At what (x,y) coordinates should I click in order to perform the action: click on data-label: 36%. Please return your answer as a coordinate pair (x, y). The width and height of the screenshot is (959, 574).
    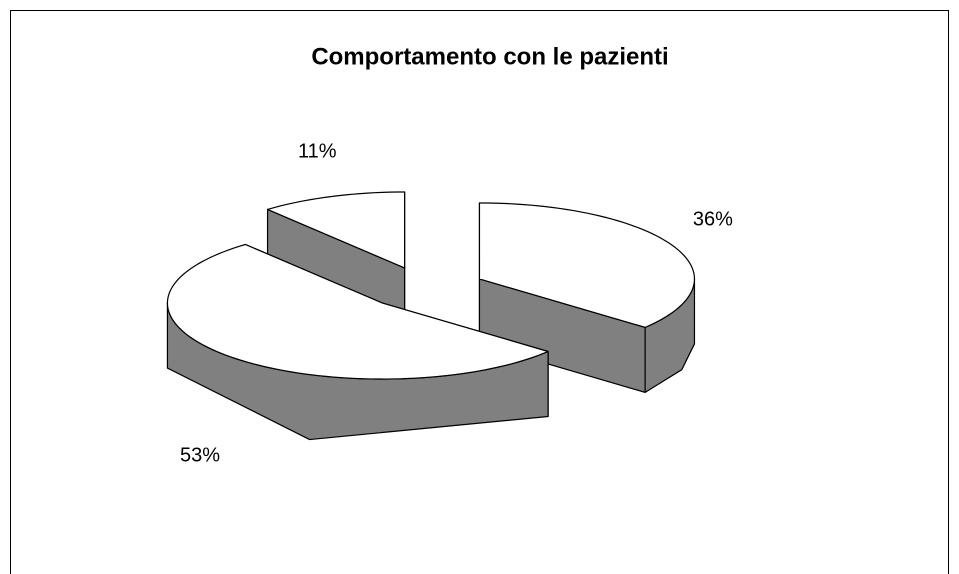
    Looking at the image, I should click on (713, 219).